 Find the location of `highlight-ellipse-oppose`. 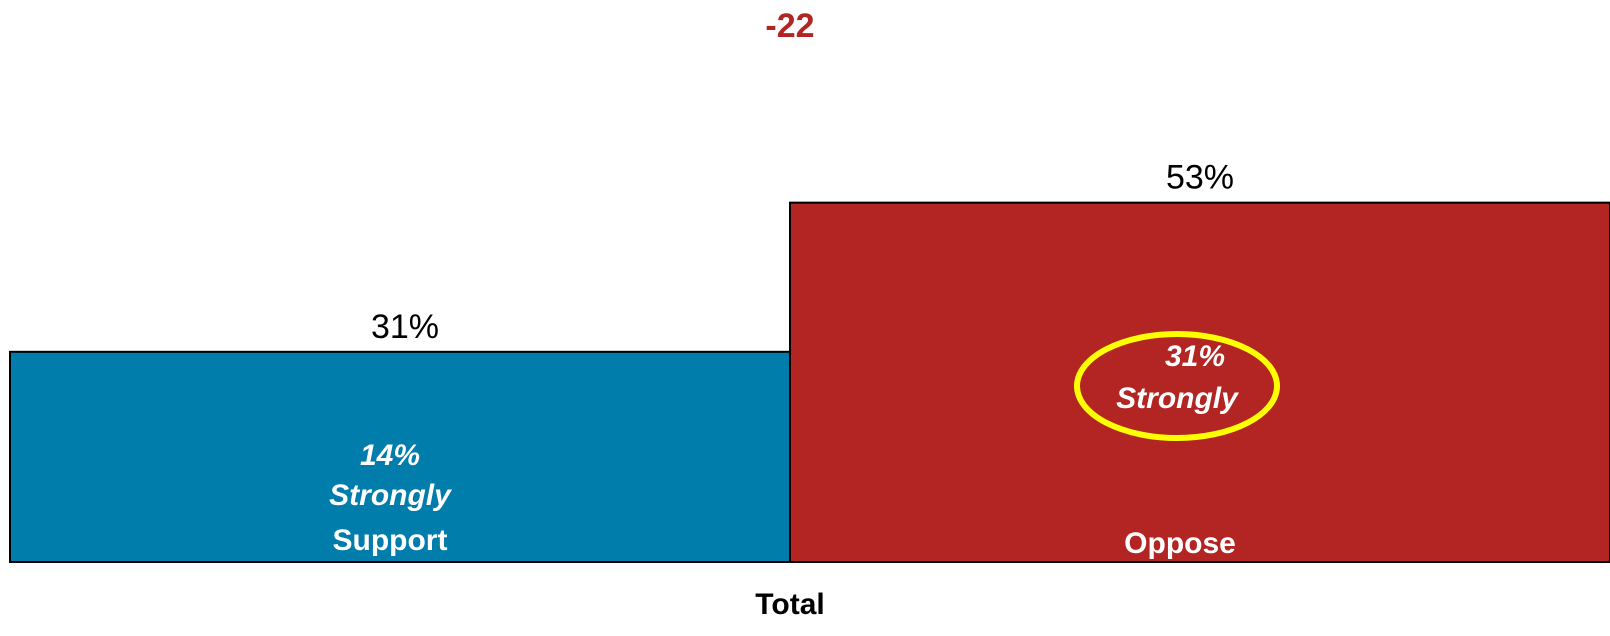

highlight-ellipse-oppose is located at coordinates (1177, 386).